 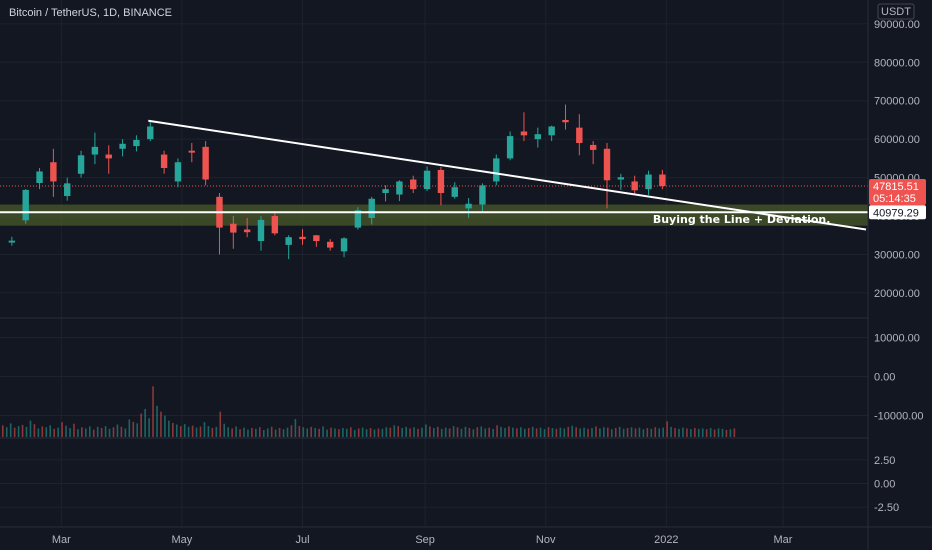 I want to click on time-tick-0: Mar, so click(x=61, y=540).